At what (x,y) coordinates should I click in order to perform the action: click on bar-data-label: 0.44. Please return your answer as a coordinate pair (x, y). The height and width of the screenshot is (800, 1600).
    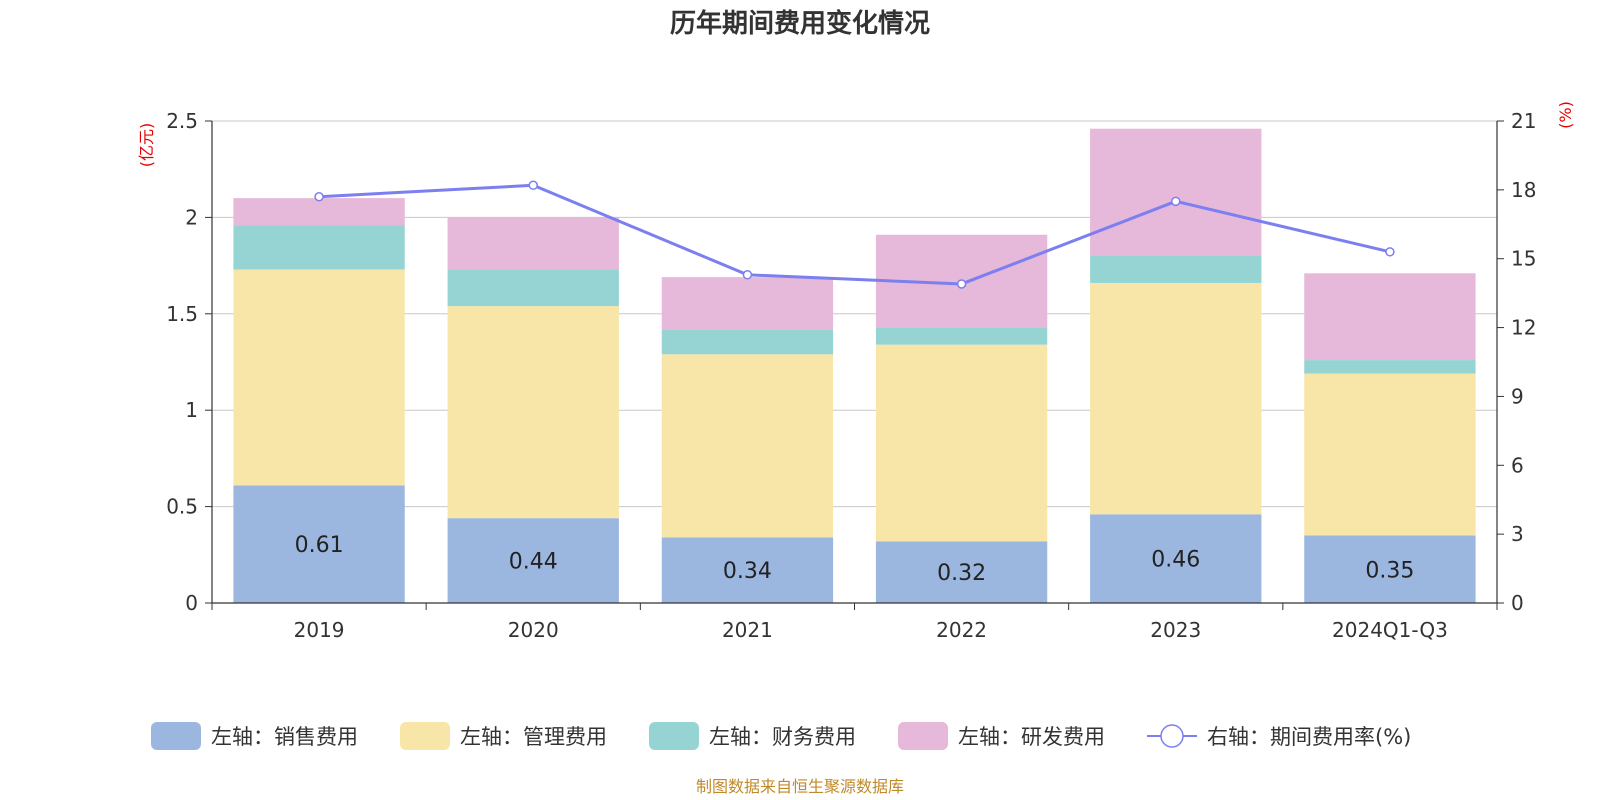
    Looking at the image, I should click on (533, 562).